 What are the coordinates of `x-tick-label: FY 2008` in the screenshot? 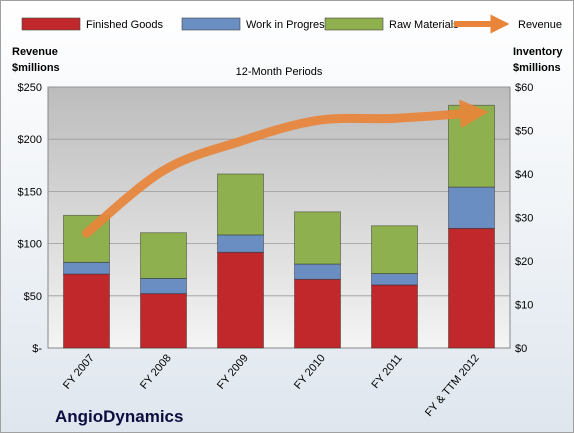 It's located at (156, 371).